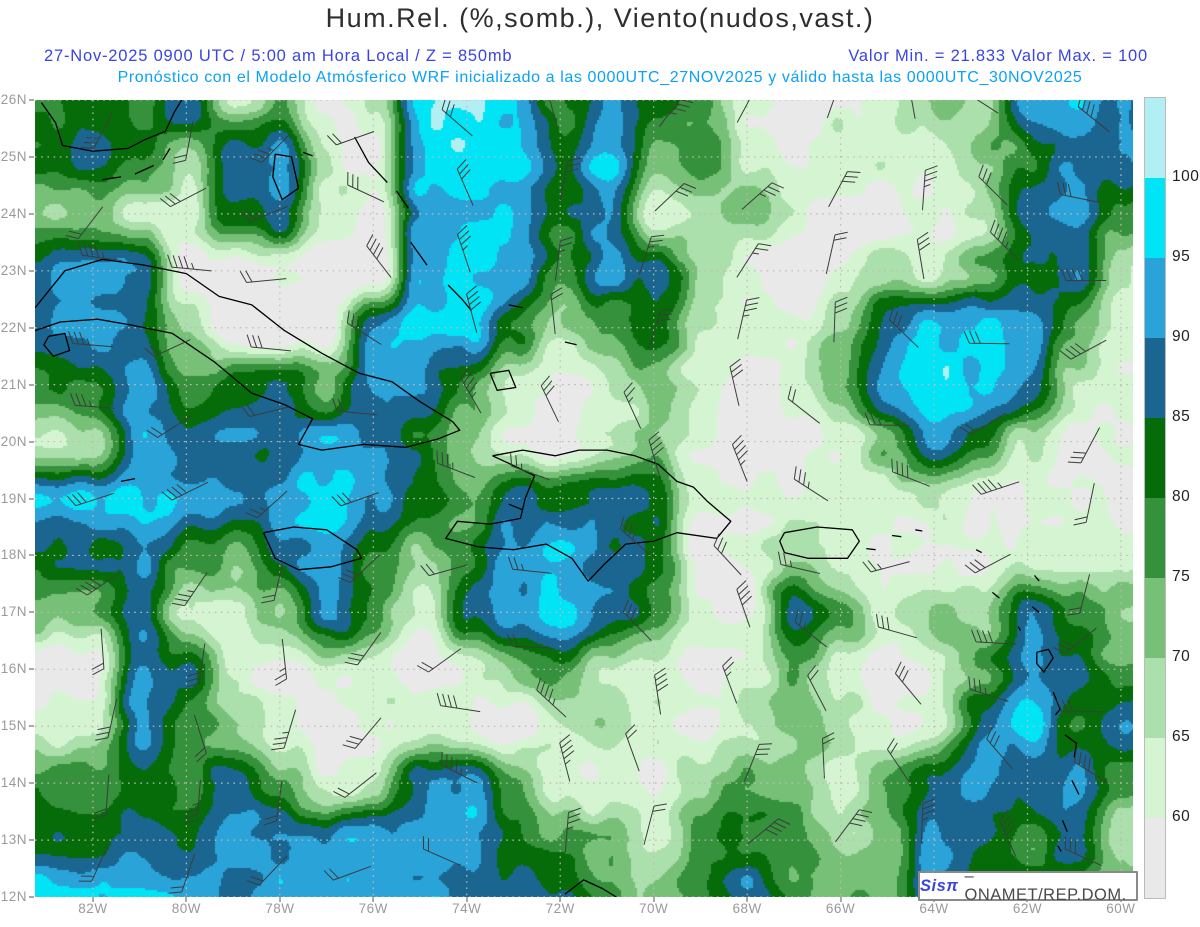  I want to click on lon-tick-label: 64W, so click(934, 908).